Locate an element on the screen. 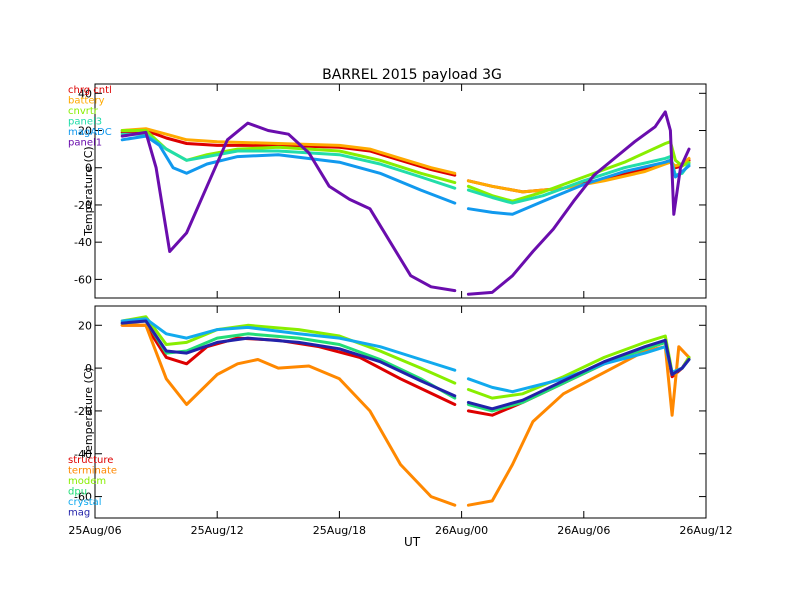 Image resolution: width=792 pixels, height=616 pixels. legend-entry-crystal: crystal is located at coordinates (85, 502).